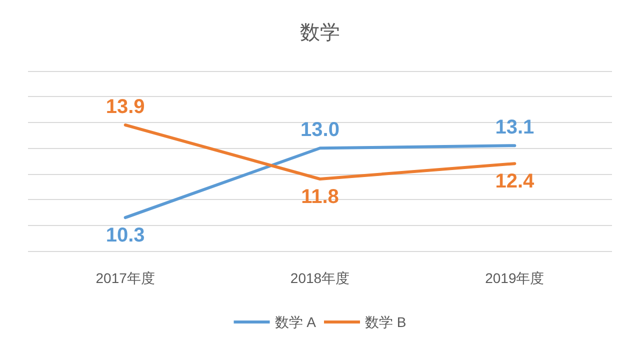 This screenshot has width=640, height=350. What do you see at coordinates (125, 107) in the screenshot?
I see `data-label: 13.9` at bounding box center [125, 107].